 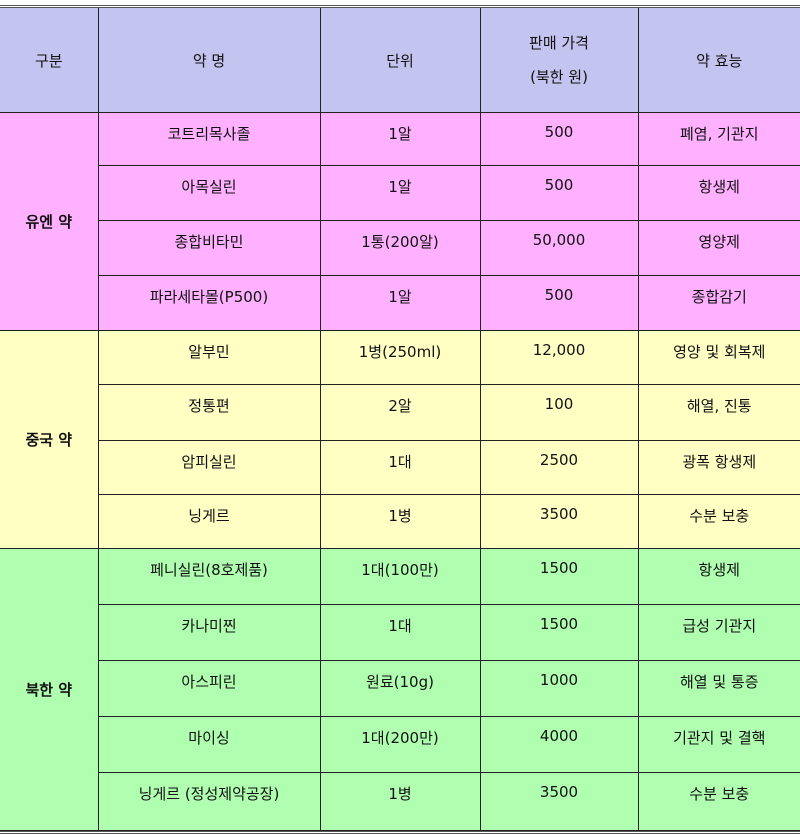 I want to click on header-price-line2: (북한 원), so click(x=559, y=77).